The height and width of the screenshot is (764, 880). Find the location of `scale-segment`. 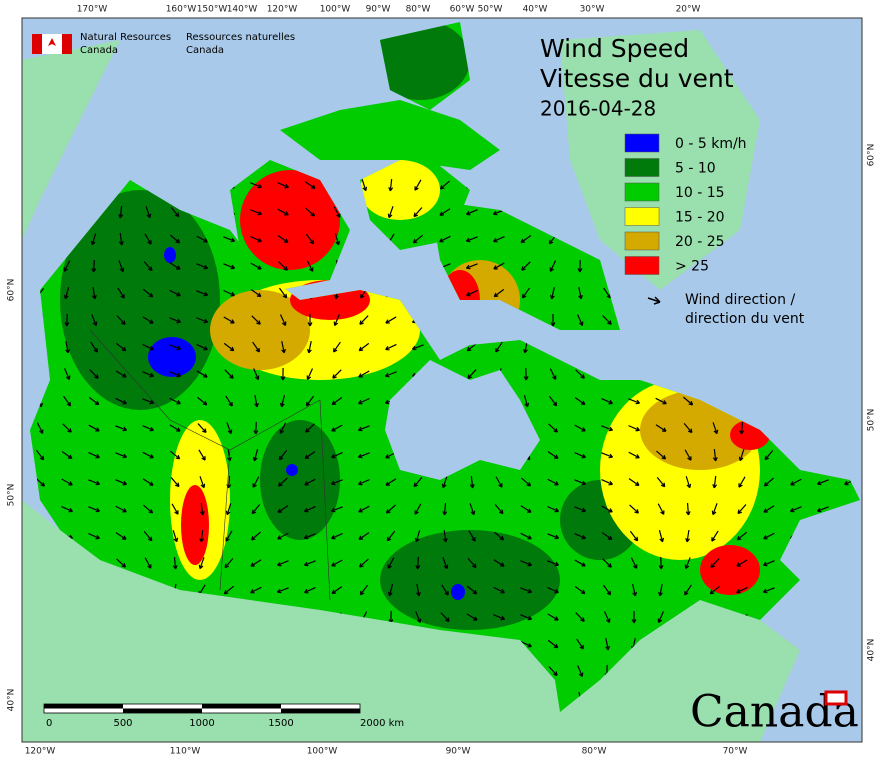

scale-segment is located at coordinates (83, 706).